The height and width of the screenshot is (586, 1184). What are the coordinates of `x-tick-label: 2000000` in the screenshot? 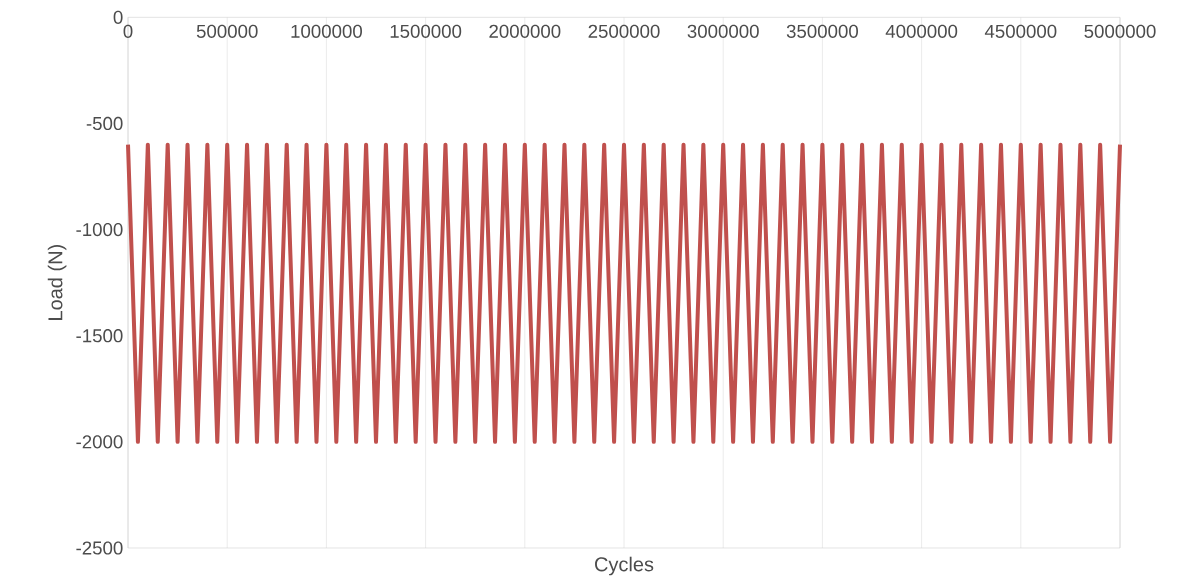 It's located at (525, 31).